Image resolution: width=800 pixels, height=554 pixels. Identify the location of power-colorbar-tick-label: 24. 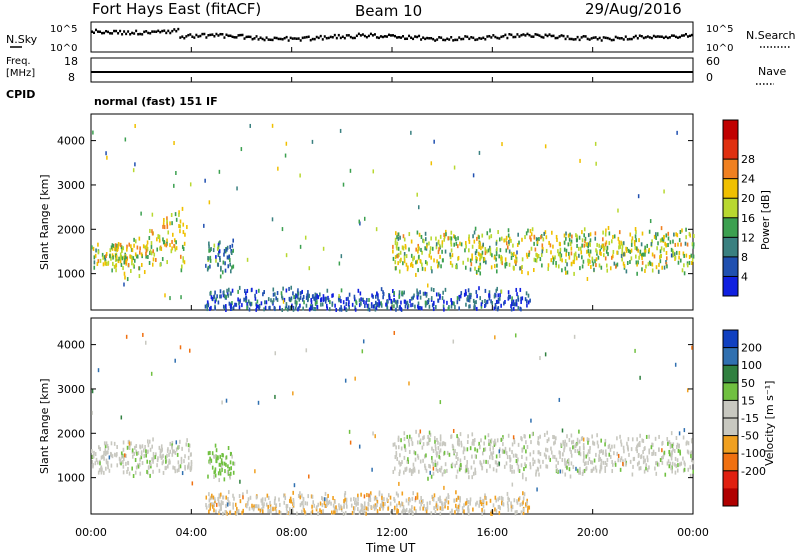
(748, 179).